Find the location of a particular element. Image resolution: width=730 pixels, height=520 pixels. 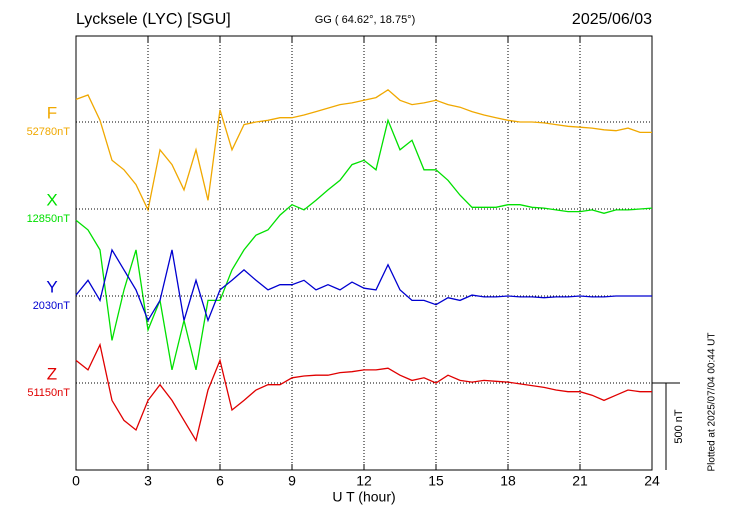

series-name: X is located at coordinates (51, 199).